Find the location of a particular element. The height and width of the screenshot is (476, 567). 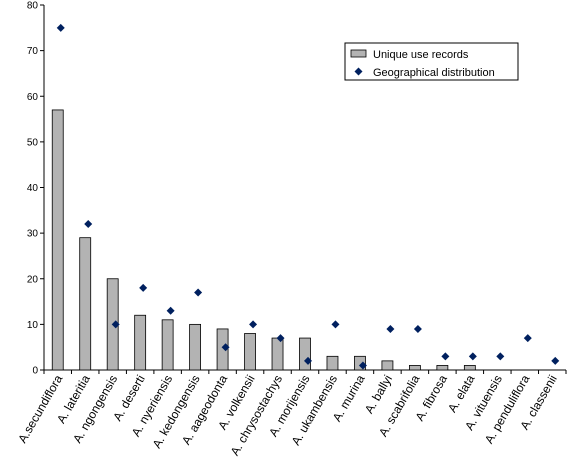

y-tick-label: 70 is located at coordinates (33, 51).